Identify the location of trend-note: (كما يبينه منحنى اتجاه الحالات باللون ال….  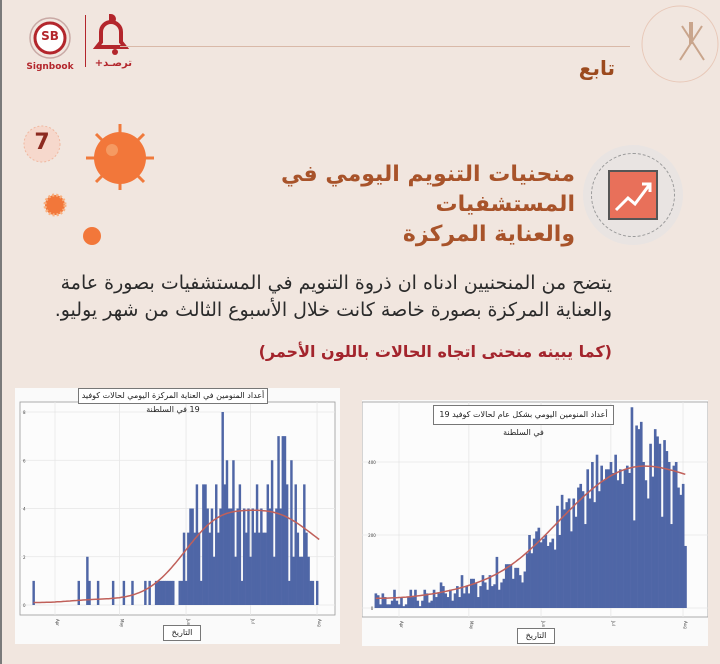
(435, 351).